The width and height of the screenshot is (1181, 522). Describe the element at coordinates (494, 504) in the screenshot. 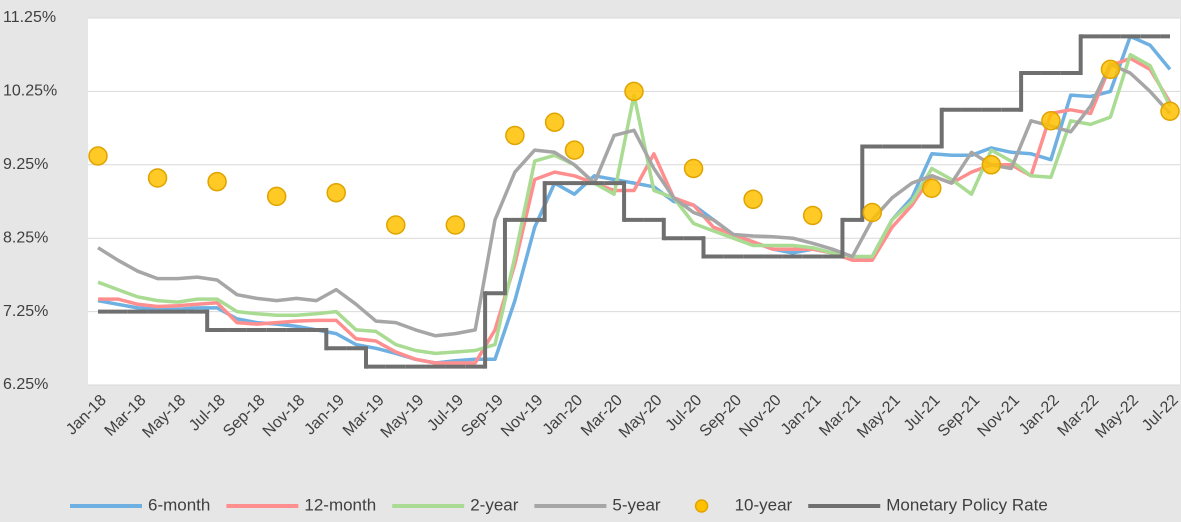

I see `legend-label: 2-year` at that location.